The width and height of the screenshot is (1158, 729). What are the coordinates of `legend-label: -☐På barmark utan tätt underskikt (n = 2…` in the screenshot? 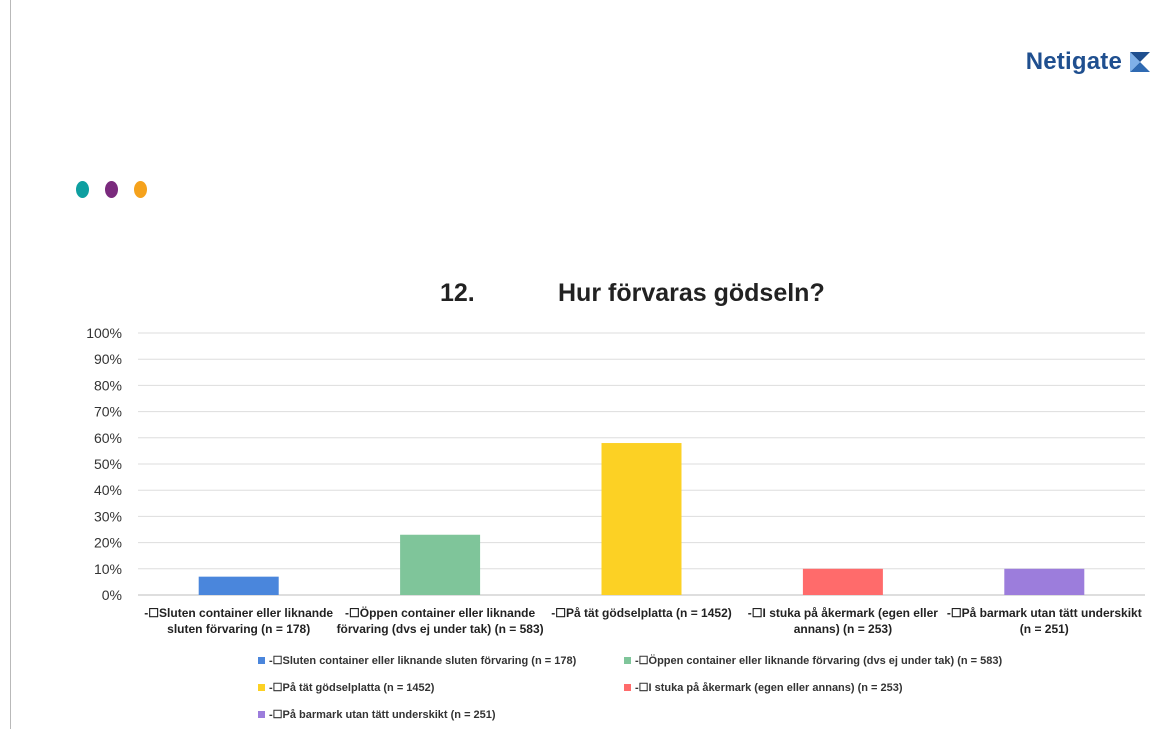 It's located at (382, 715).